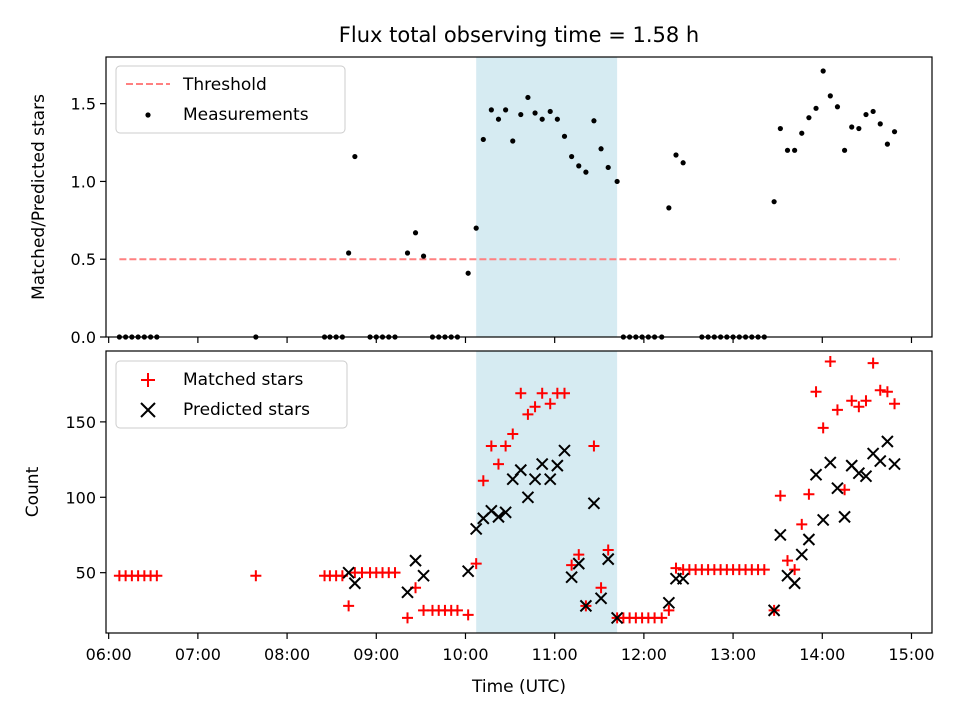 This screenshot has width=960, height=720. Describe the element at coordinates (83, 104) in the screenshot. I see `top-y-tick-label: 1.5` at that location.